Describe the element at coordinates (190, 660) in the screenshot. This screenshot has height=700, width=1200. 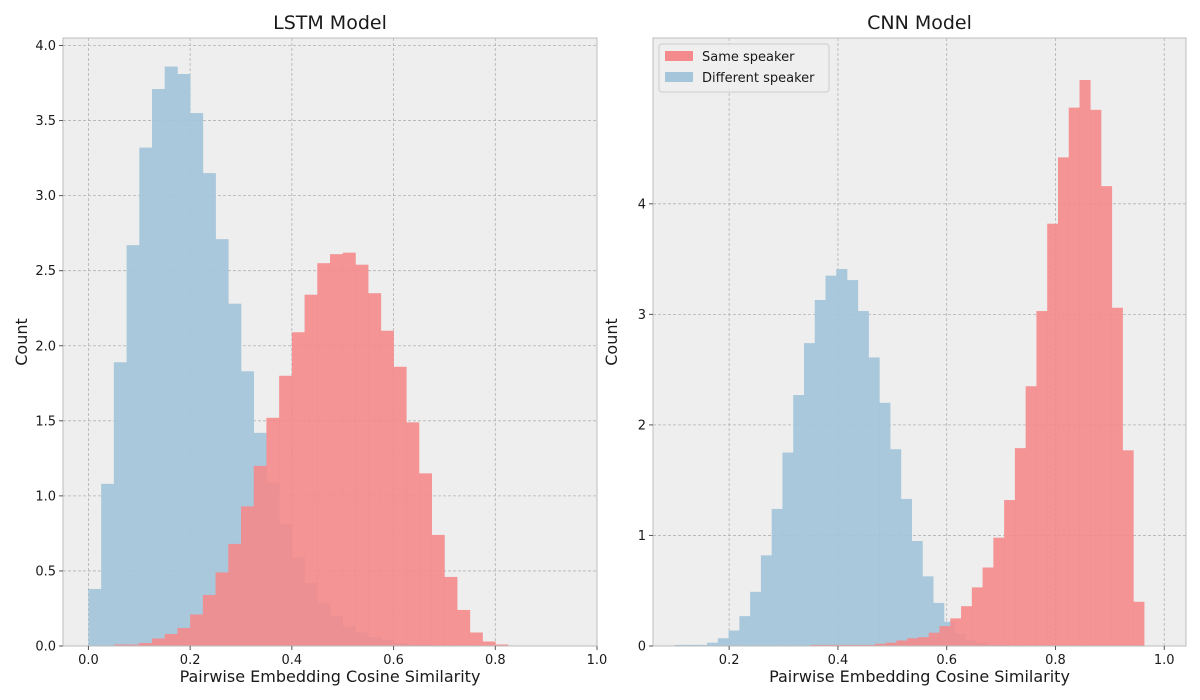
I see `x-tick-label: 0.2` at that location.